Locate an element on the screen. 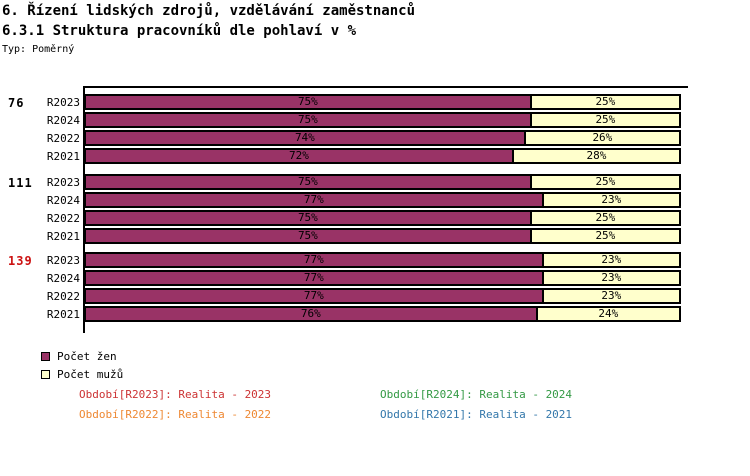 This screenshot has width=750, height=476. men-segment: 28% is located at coordinates (597, 156).